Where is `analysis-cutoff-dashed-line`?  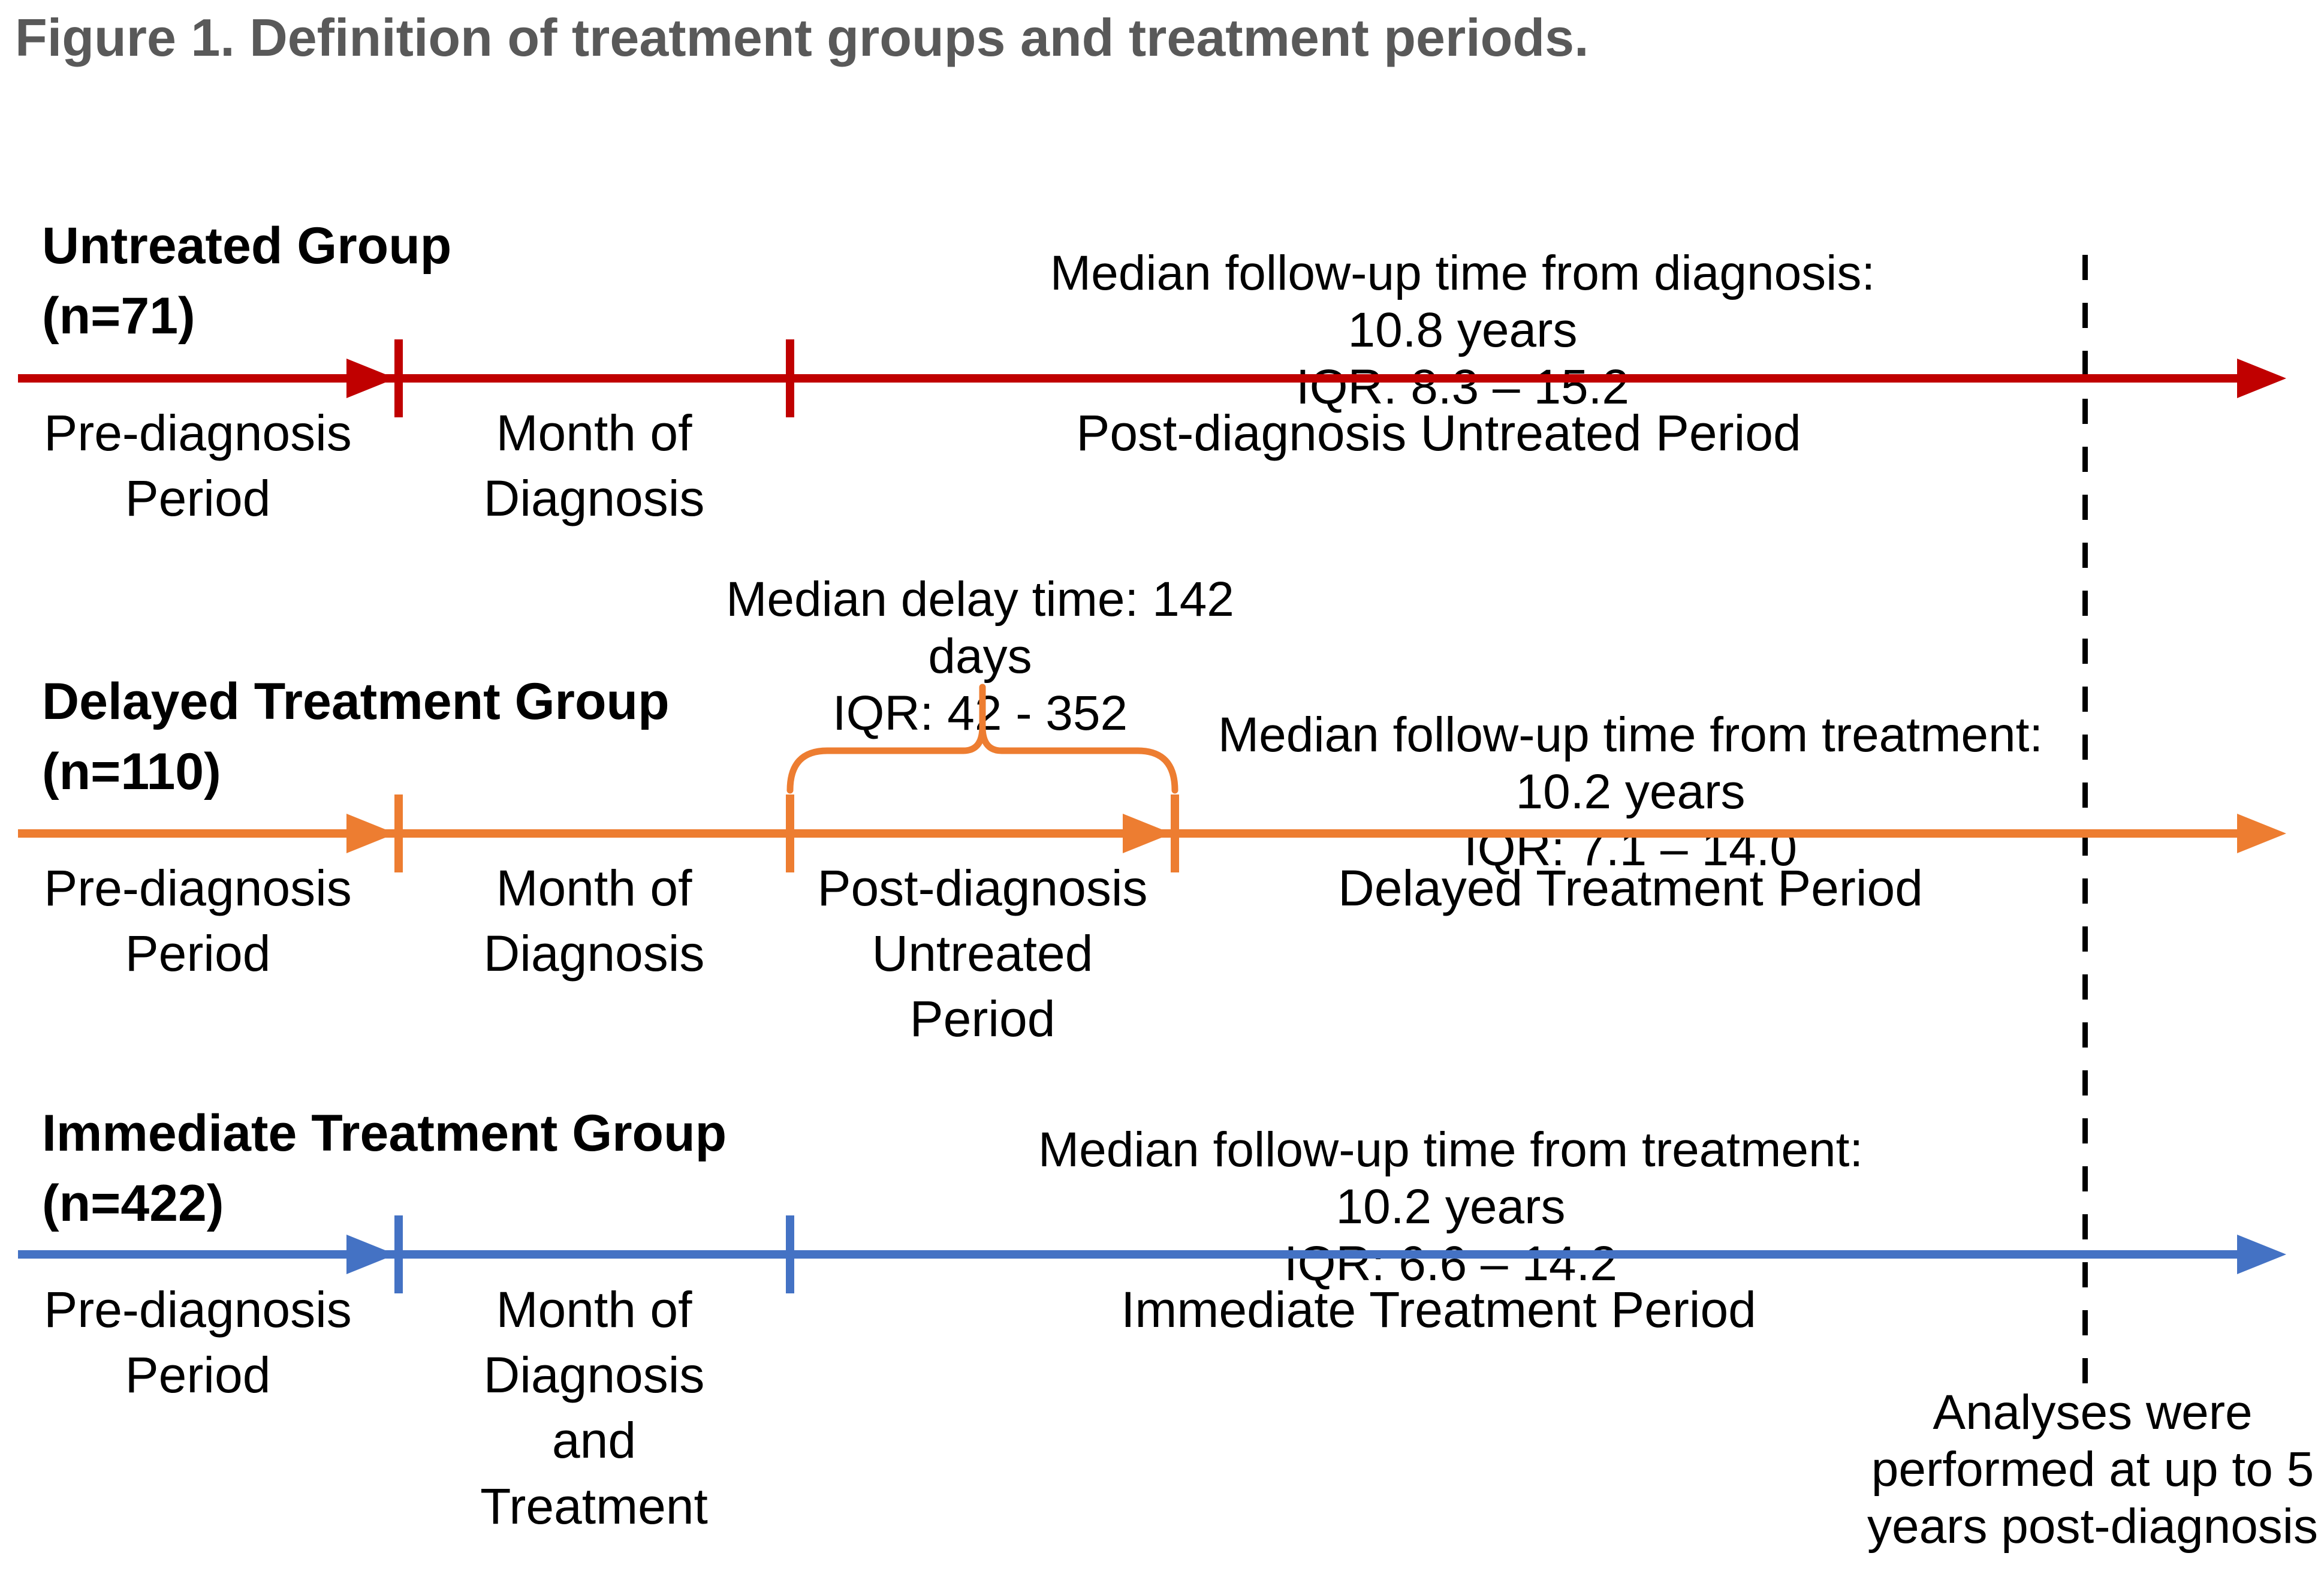
analysis-cutoff-dashed-line is located at coordinates (2085, 822).